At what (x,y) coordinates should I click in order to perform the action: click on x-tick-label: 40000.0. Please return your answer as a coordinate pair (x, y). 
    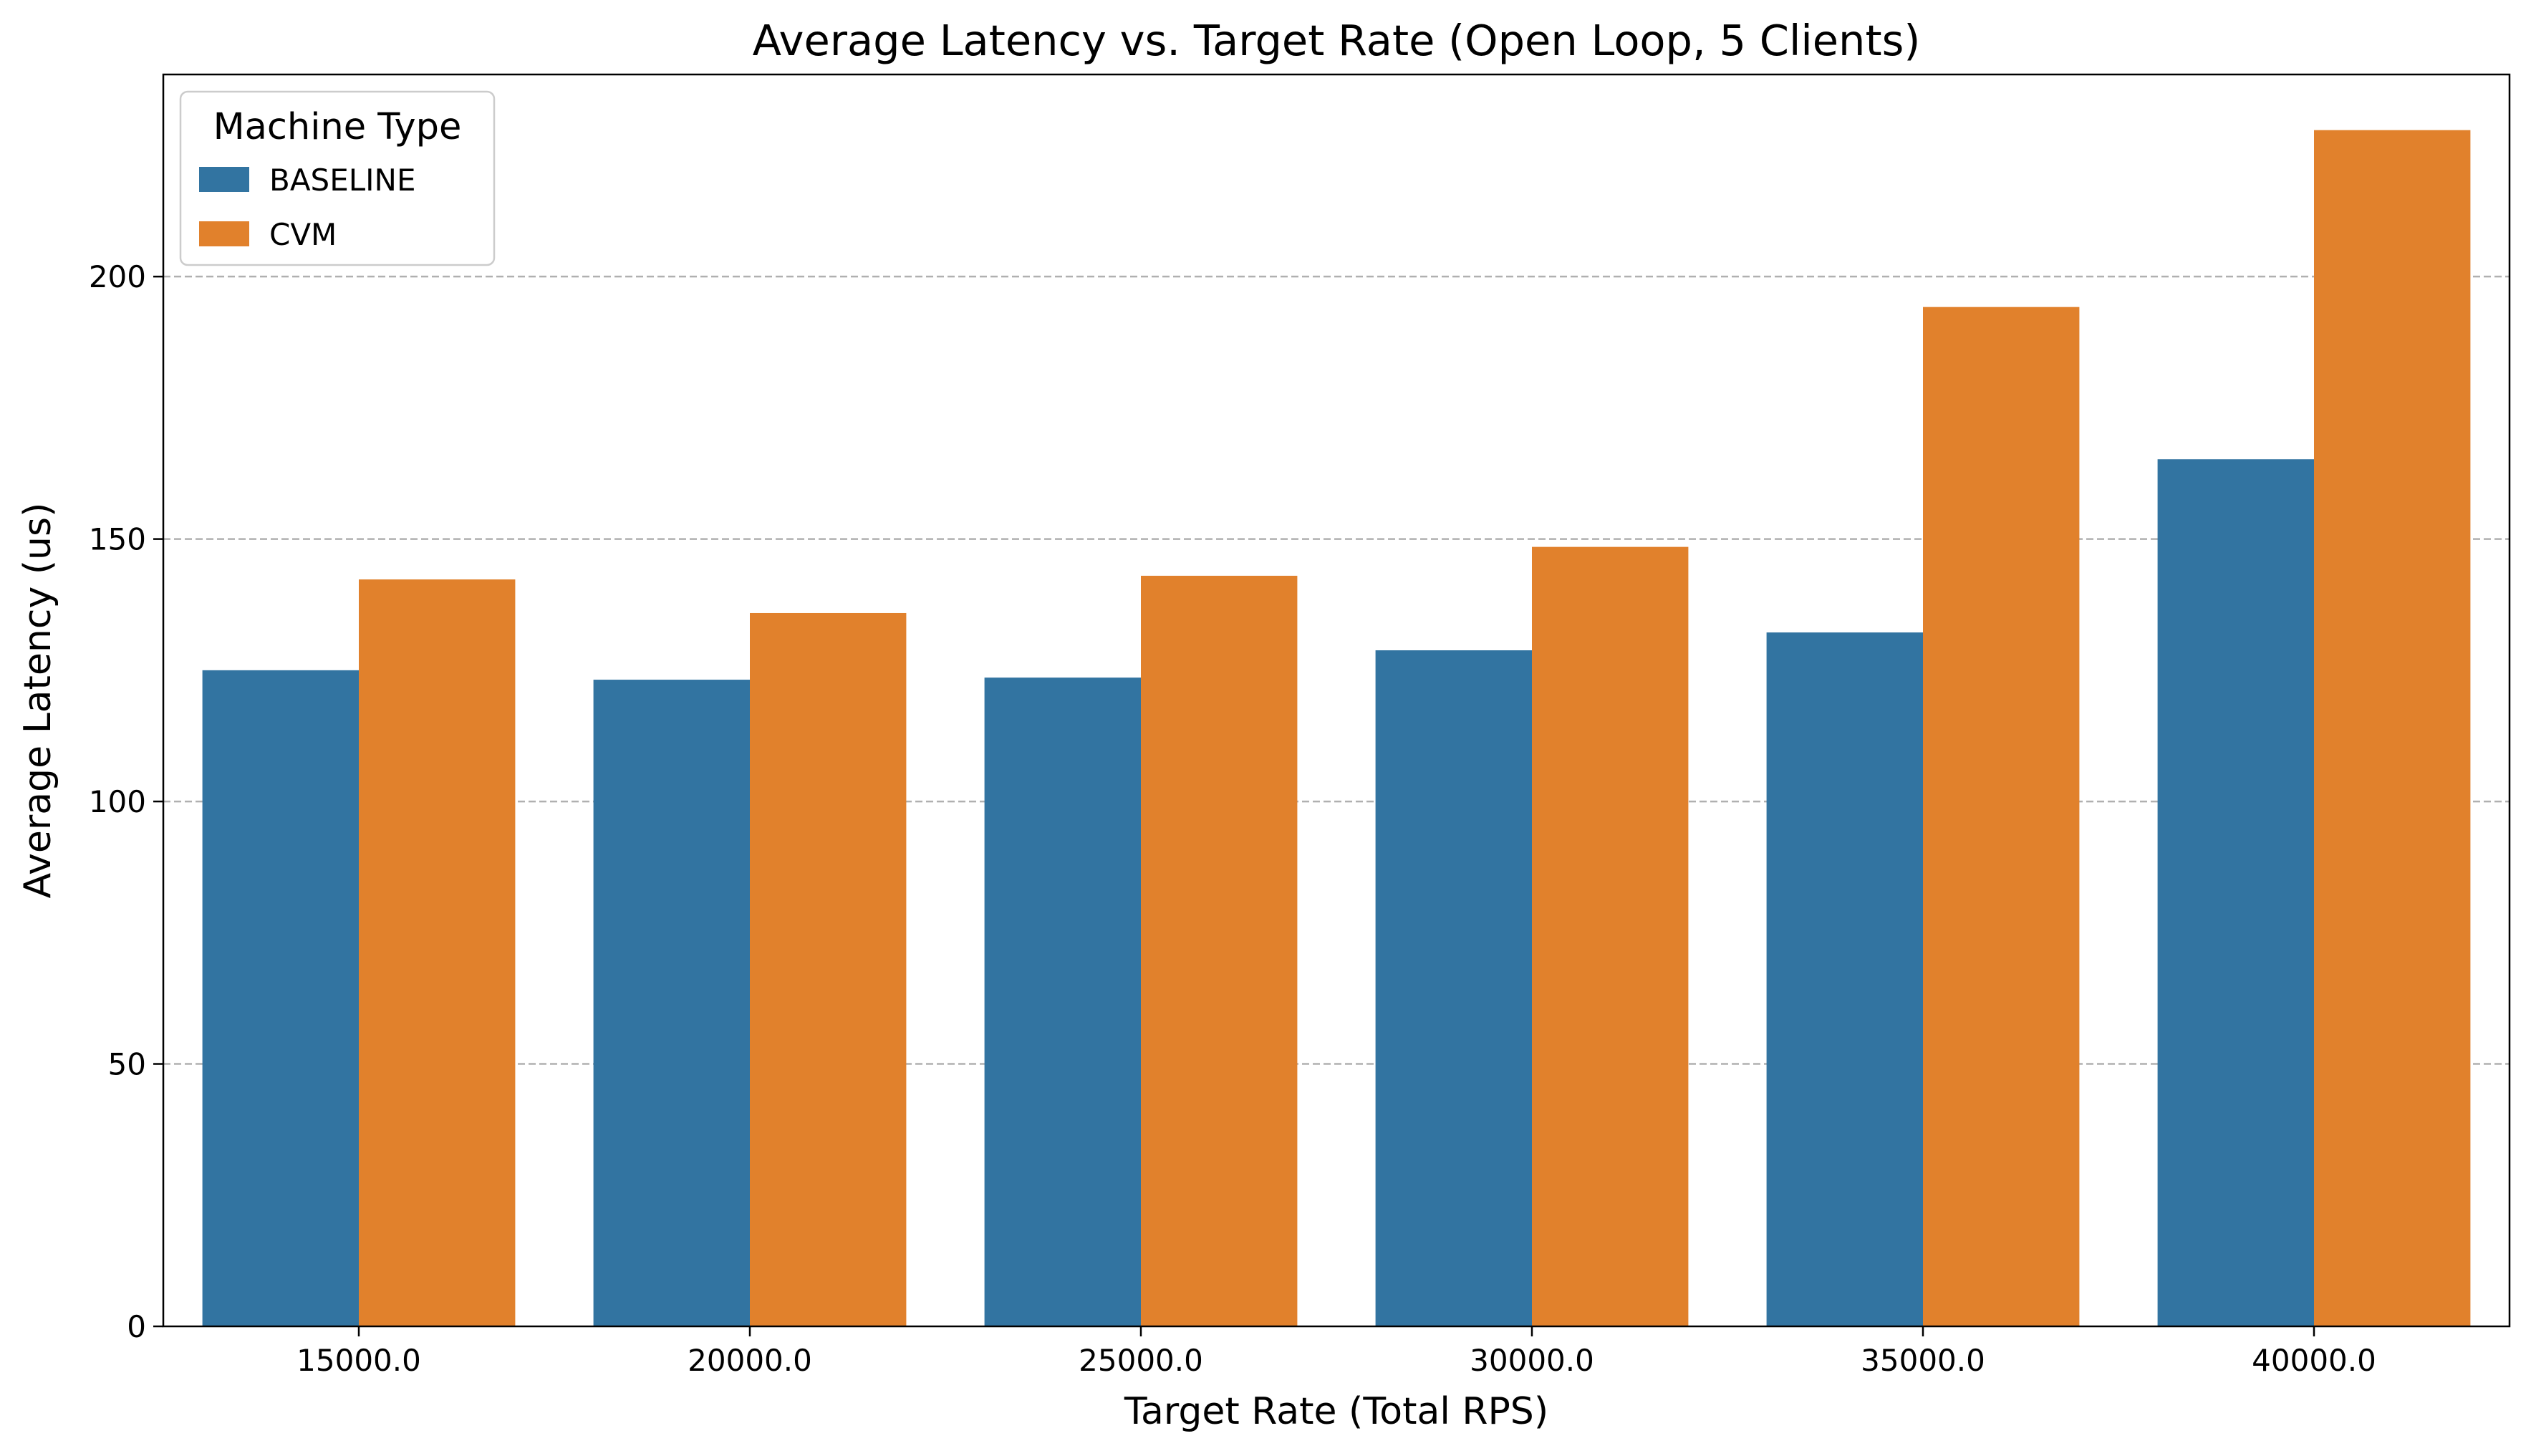
    Looking at the image, I should click on (2314, 1360).